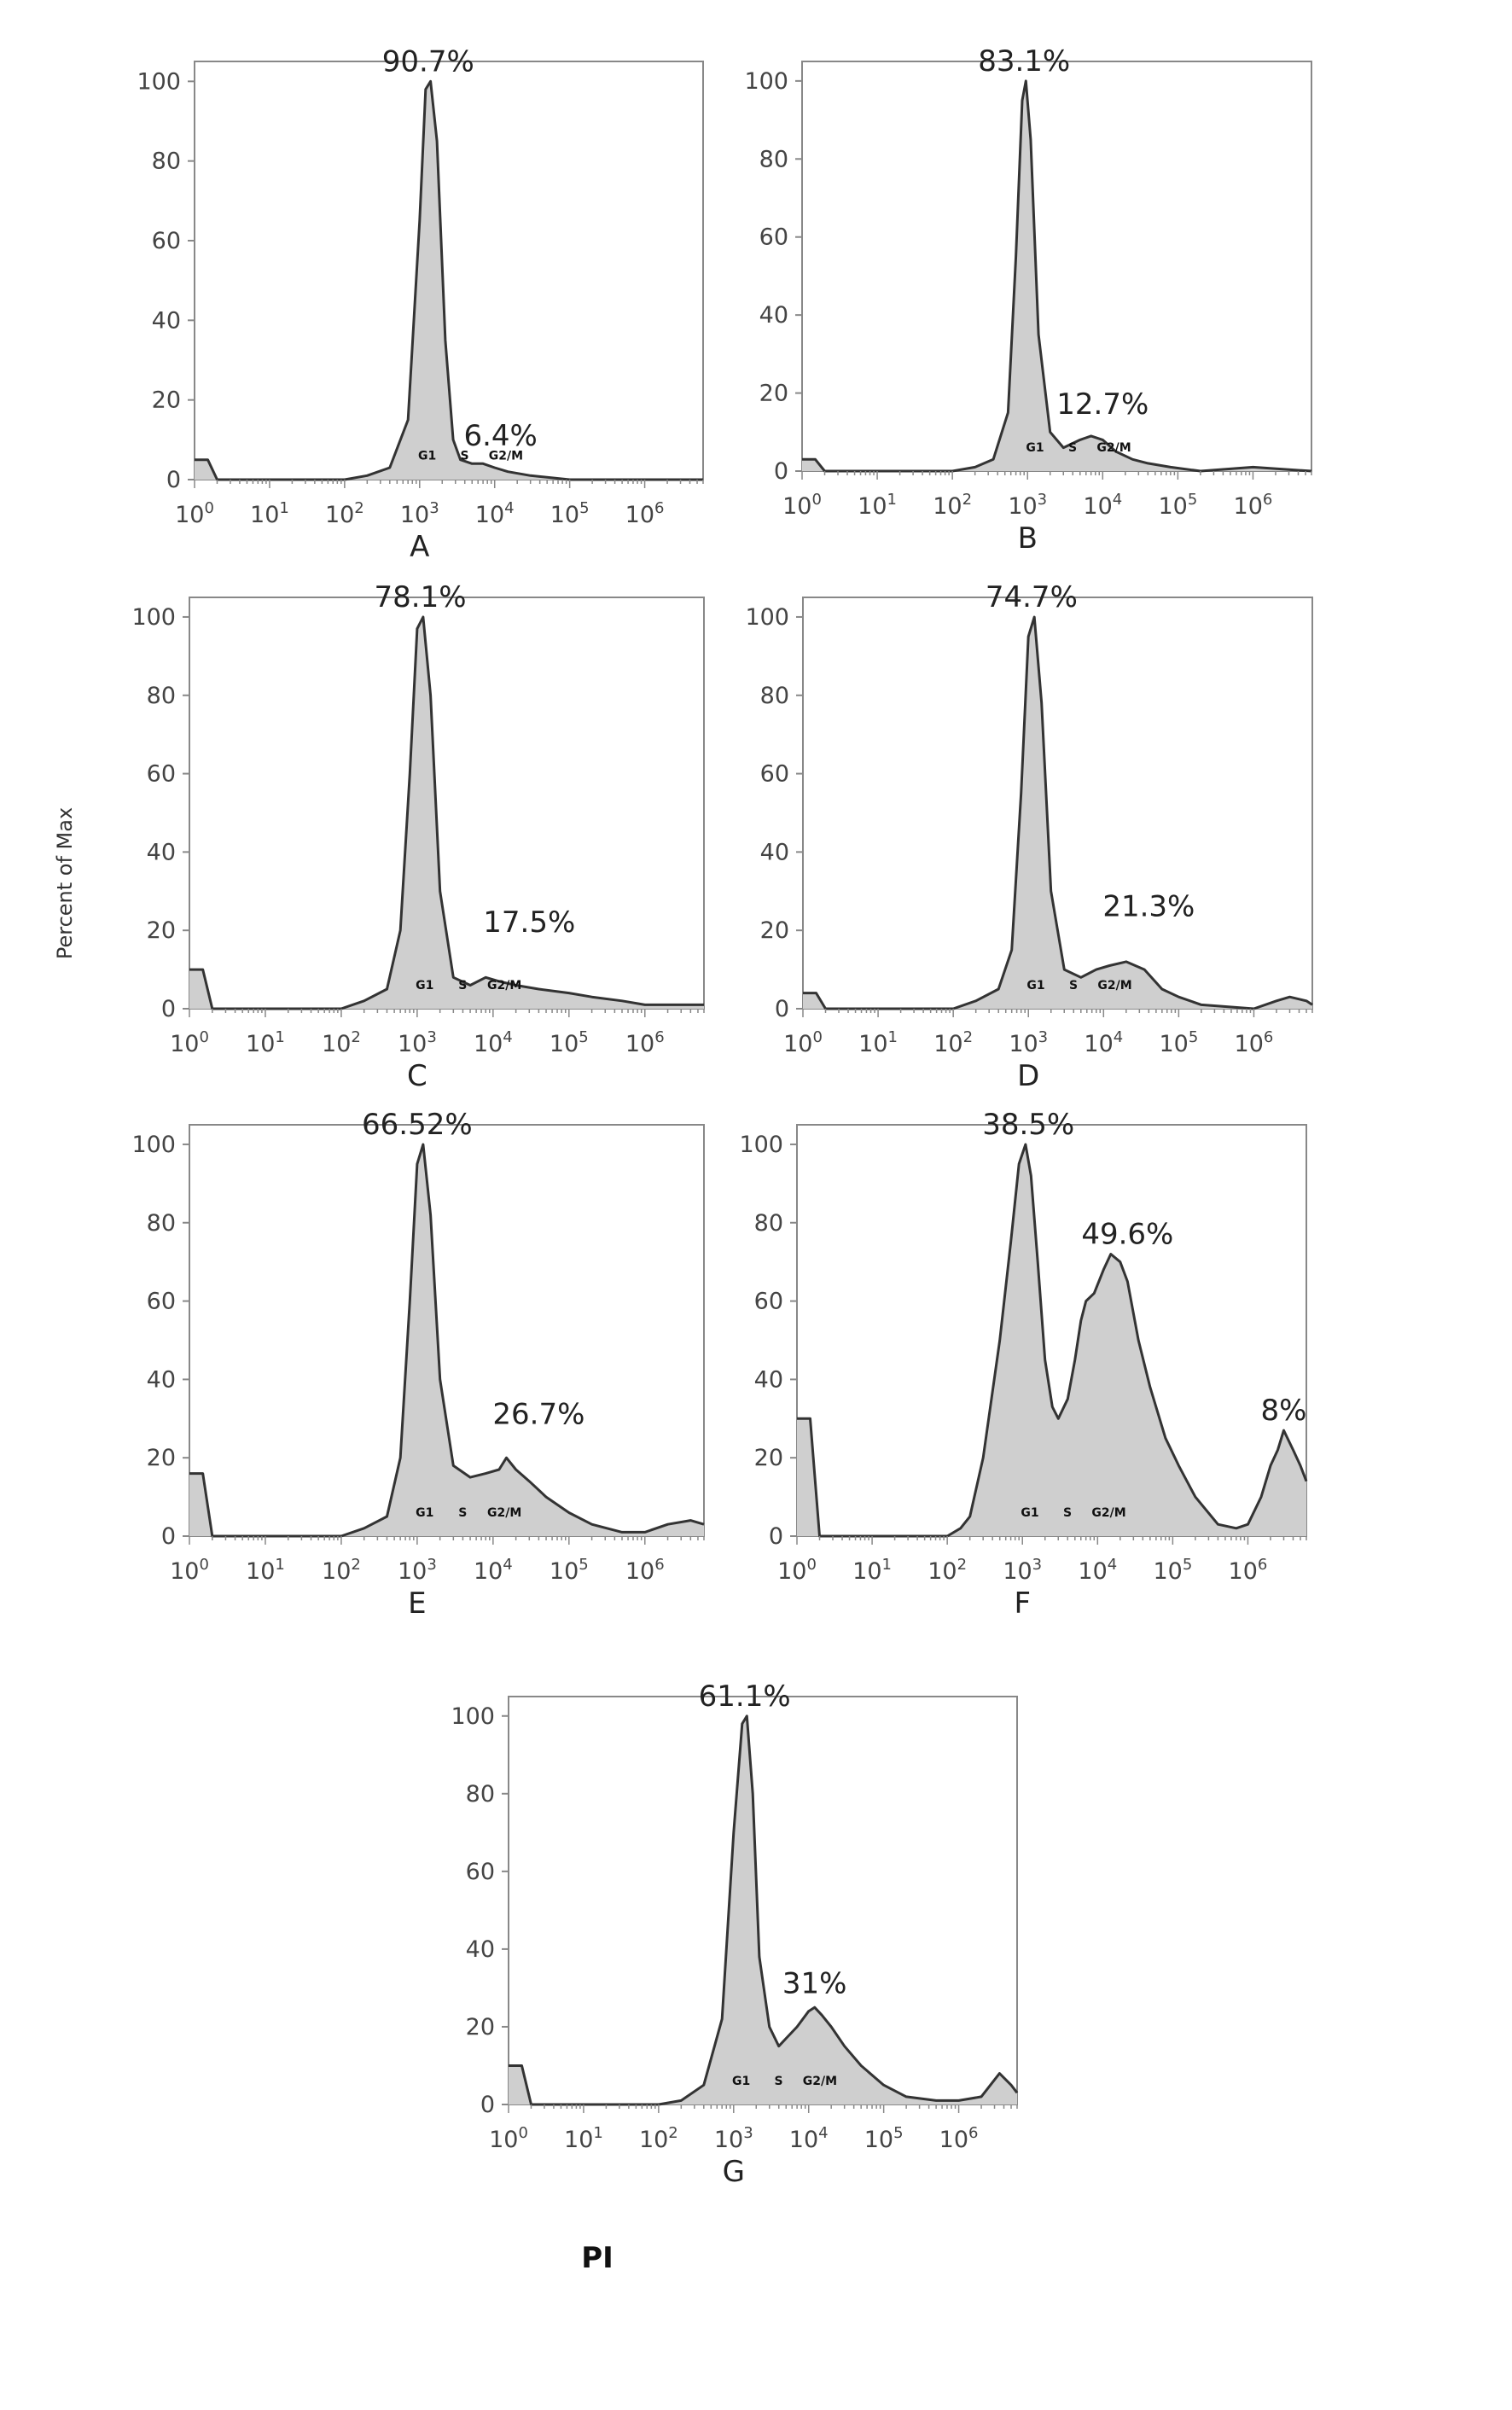 The image size is (1512, 2410). What do you see at coordinates (419, 547) in the screenshot?
I see `panel-a-letter: A` at bounding box center [419, 547].